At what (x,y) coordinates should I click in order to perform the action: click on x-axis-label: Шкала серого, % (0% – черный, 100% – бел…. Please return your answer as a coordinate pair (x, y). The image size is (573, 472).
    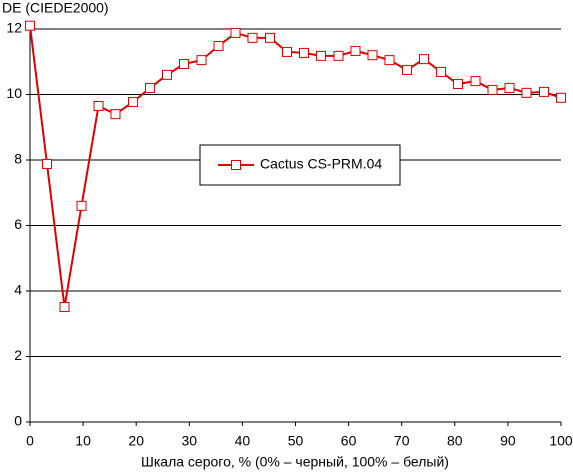
    Looking at the image, I should click on (295, 462).